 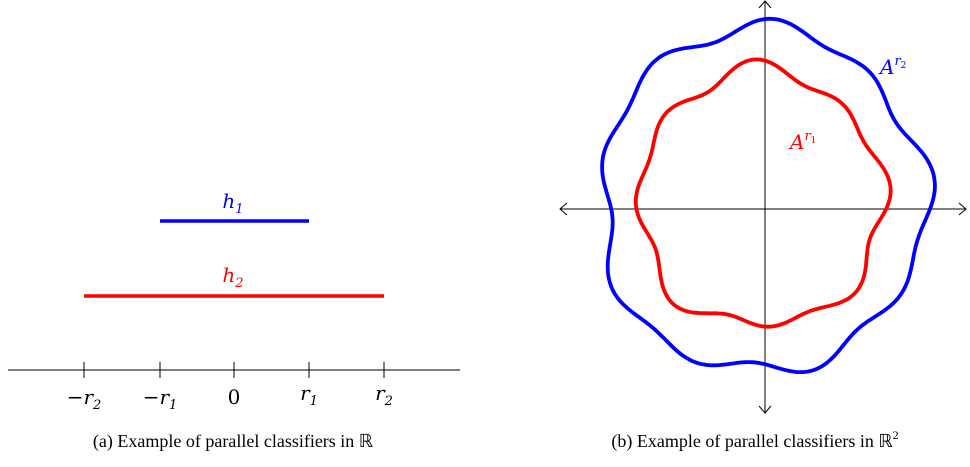 I want to click on tick-label-neg-r2: −r2, so click(x=84, y=399).